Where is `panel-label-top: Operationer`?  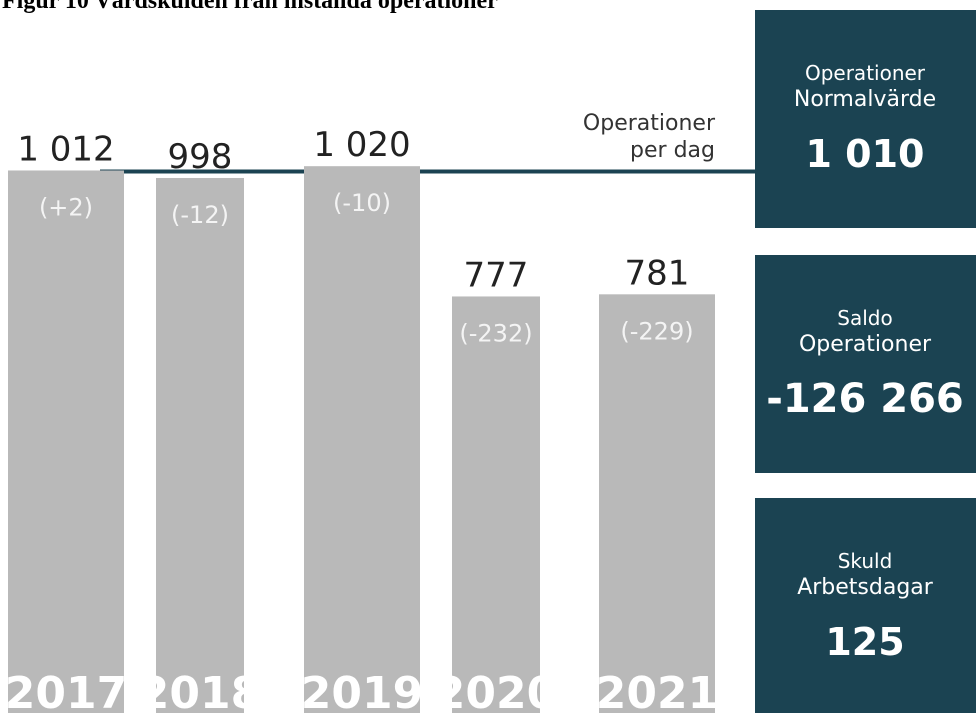 panel-label-top: Operationer is located at coordinates (865, 73).